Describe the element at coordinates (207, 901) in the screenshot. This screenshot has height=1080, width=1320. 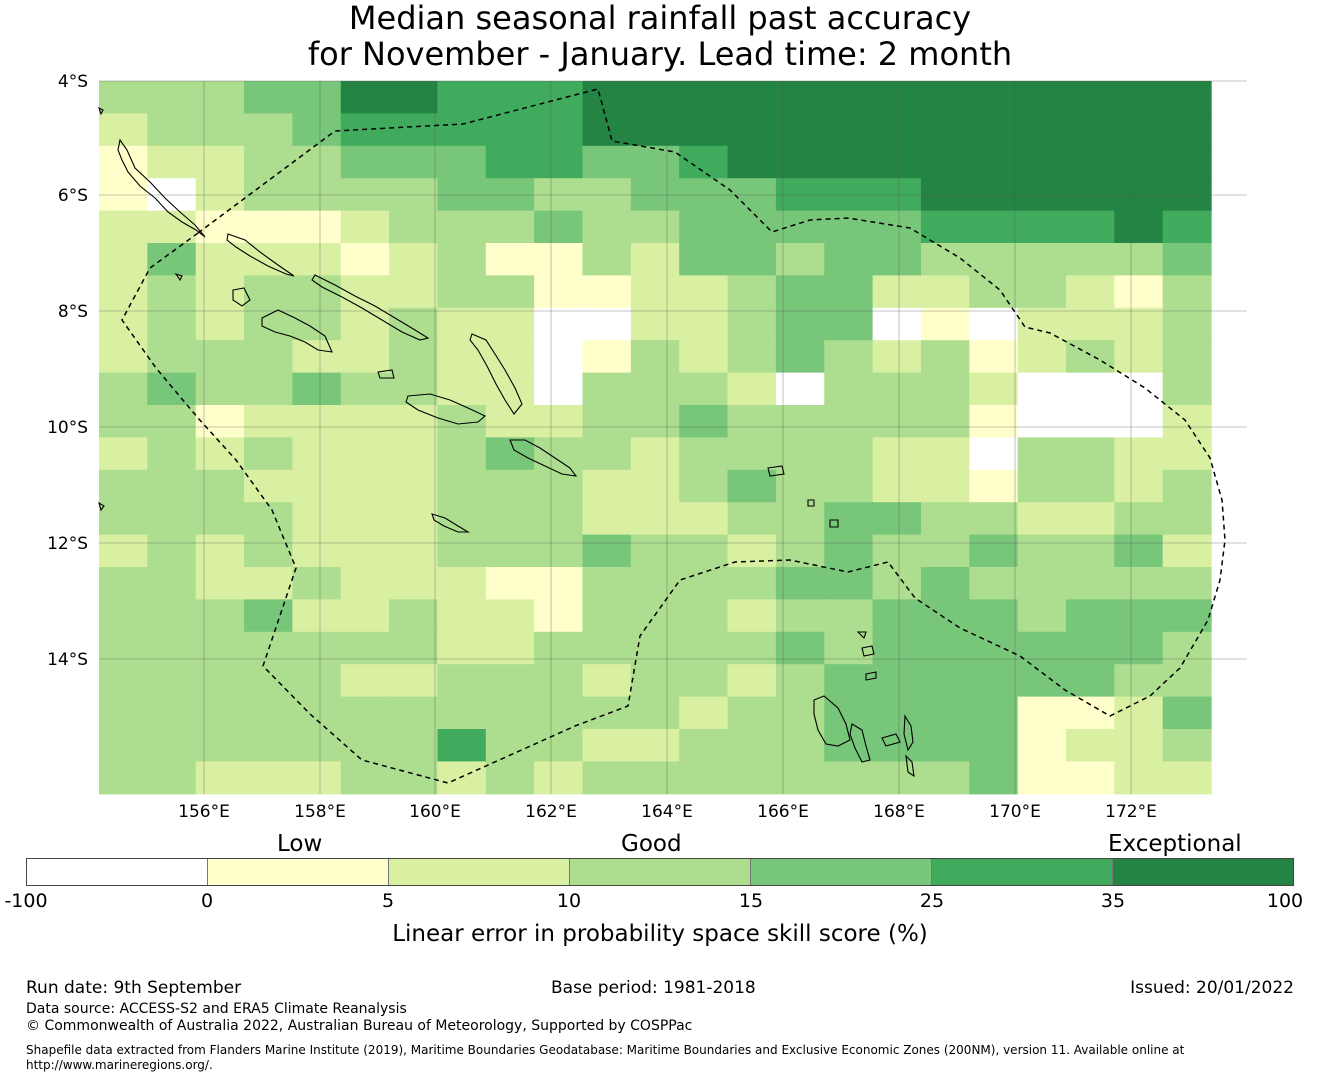
I see `legend-tick-label: 0` at that location.